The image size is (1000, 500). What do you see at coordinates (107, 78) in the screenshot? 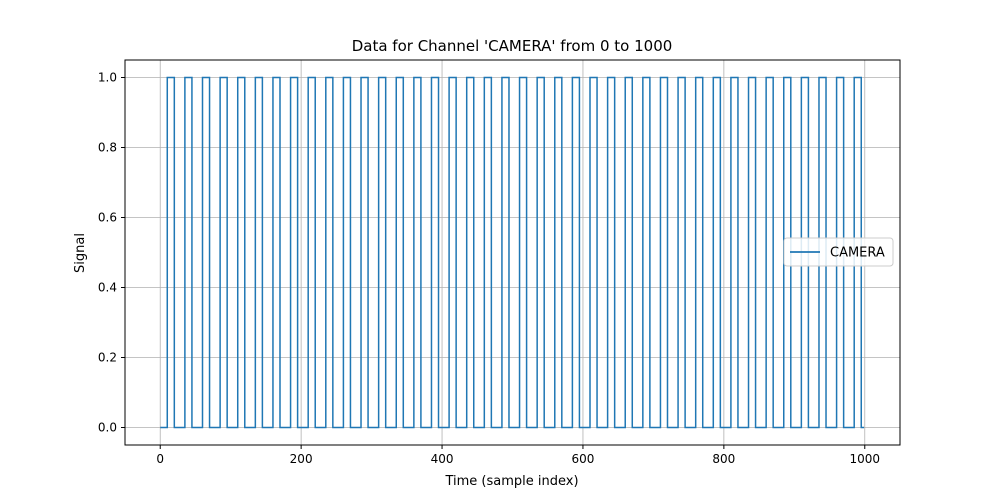
I see `y-tick-label: 1.0` at bounding box center [107, 78].